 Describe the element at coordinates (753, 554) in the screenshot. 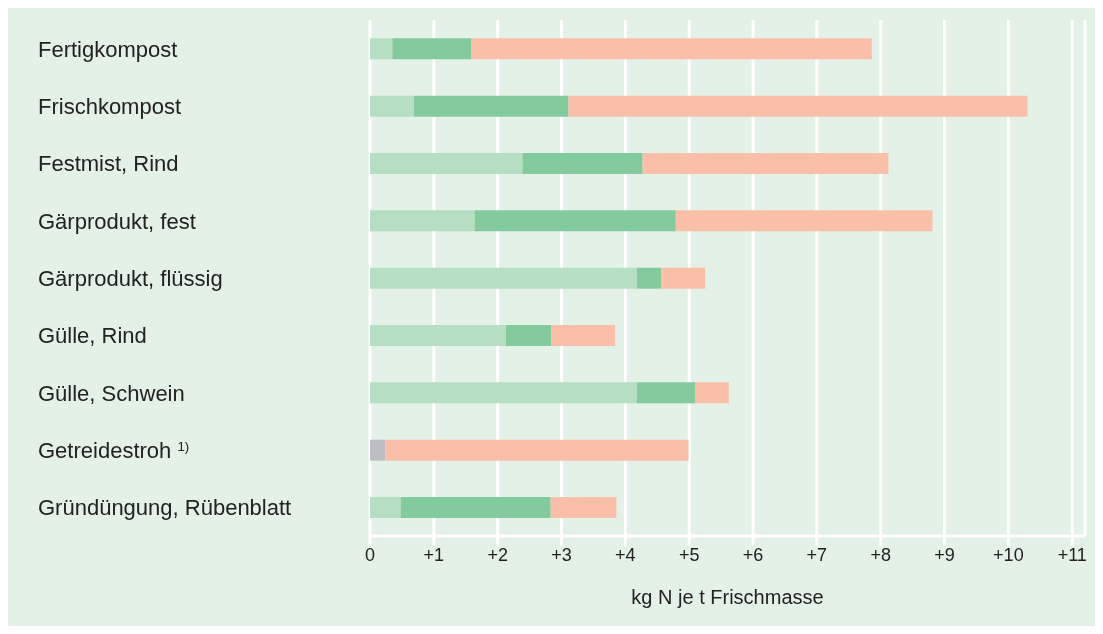

I see `x-tick-label: +6` at that location.